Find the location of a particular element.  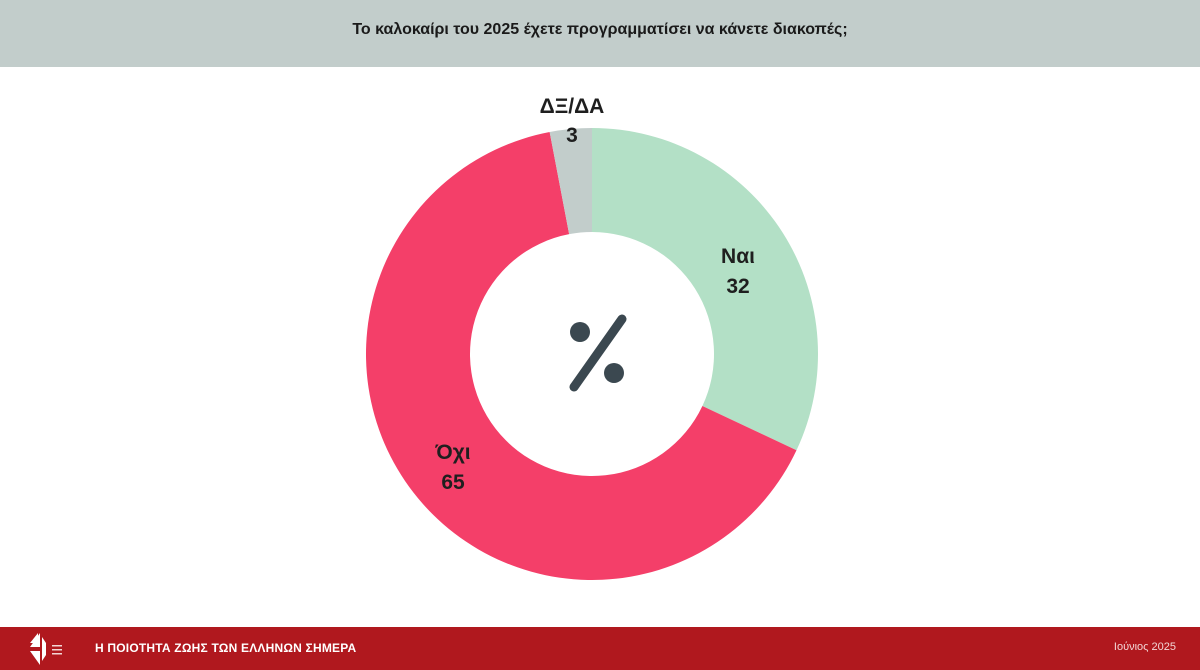

slice-value-3: 3 is located at coordinates (572, 135).